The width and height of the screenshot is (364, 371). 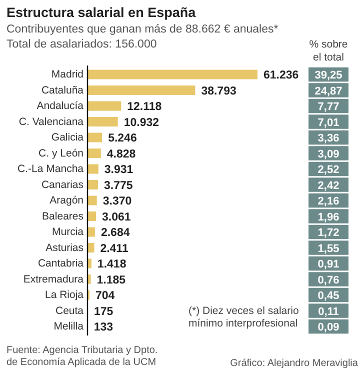 I want to click on data-label: 3.061, so click(x=117, y=217).